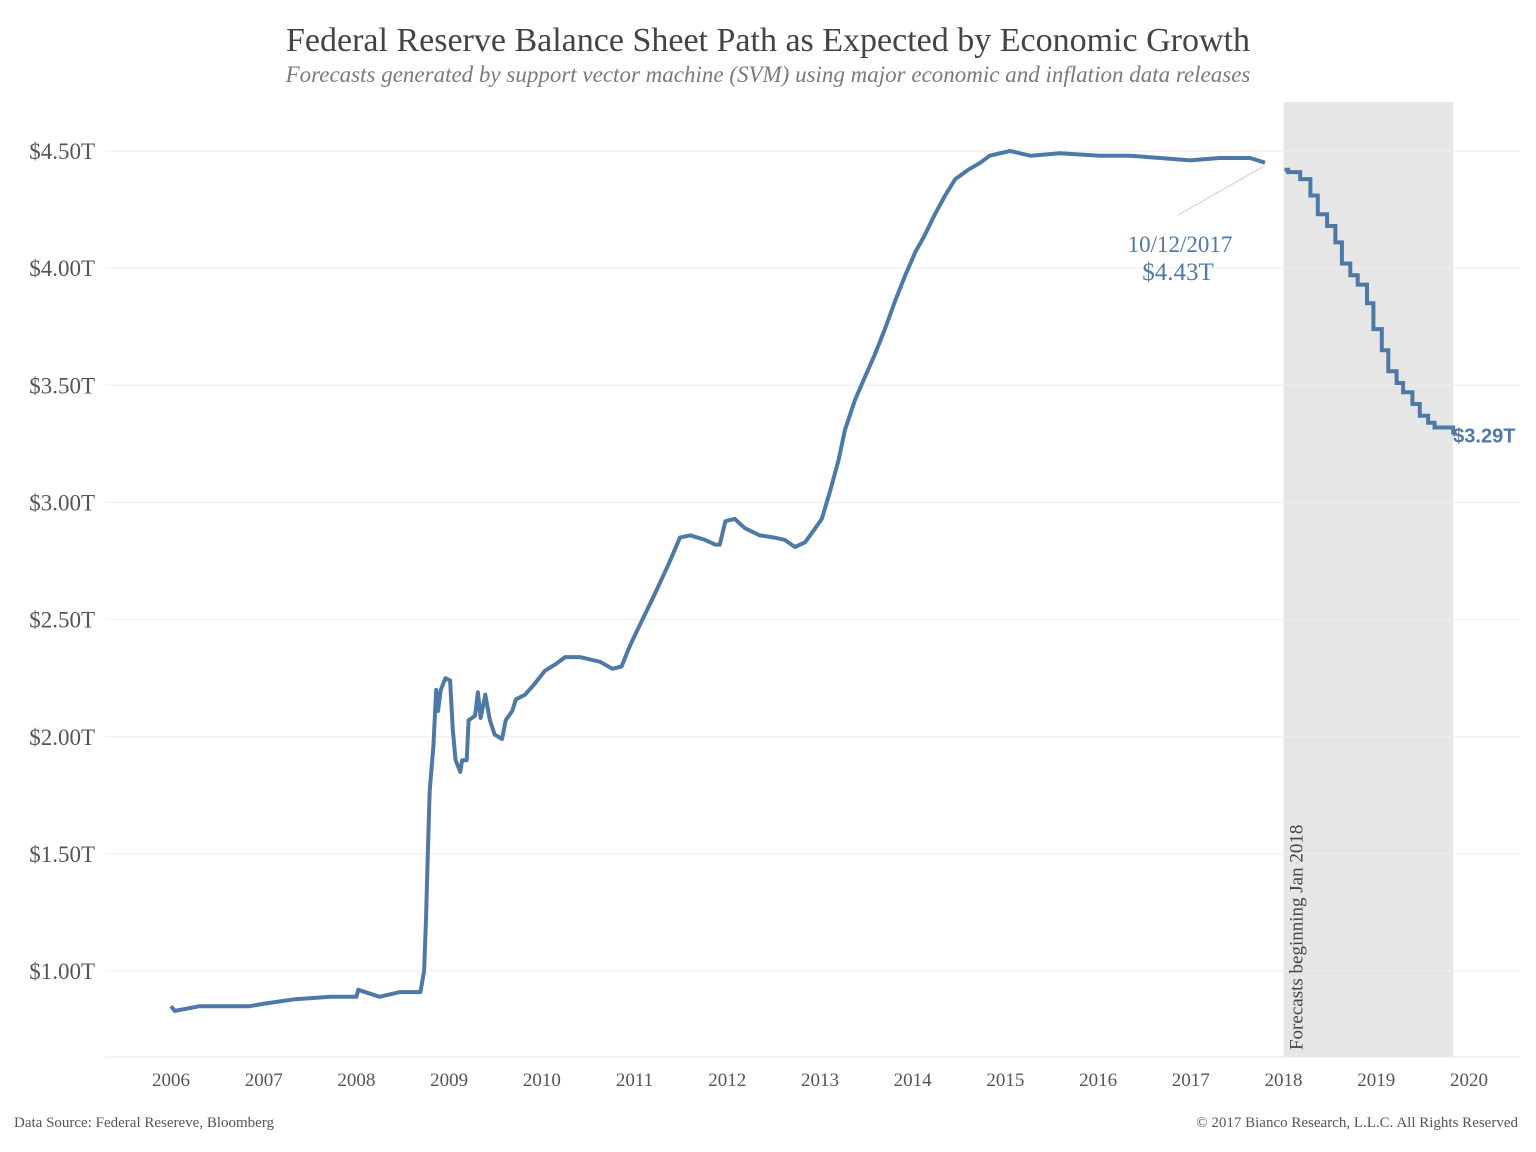 The height and width of the screenshot is (1152, 1536). Describe the element at coordinates (1178, 272) in the screenshot. I see `annotation-value: $4.43T` at that location.